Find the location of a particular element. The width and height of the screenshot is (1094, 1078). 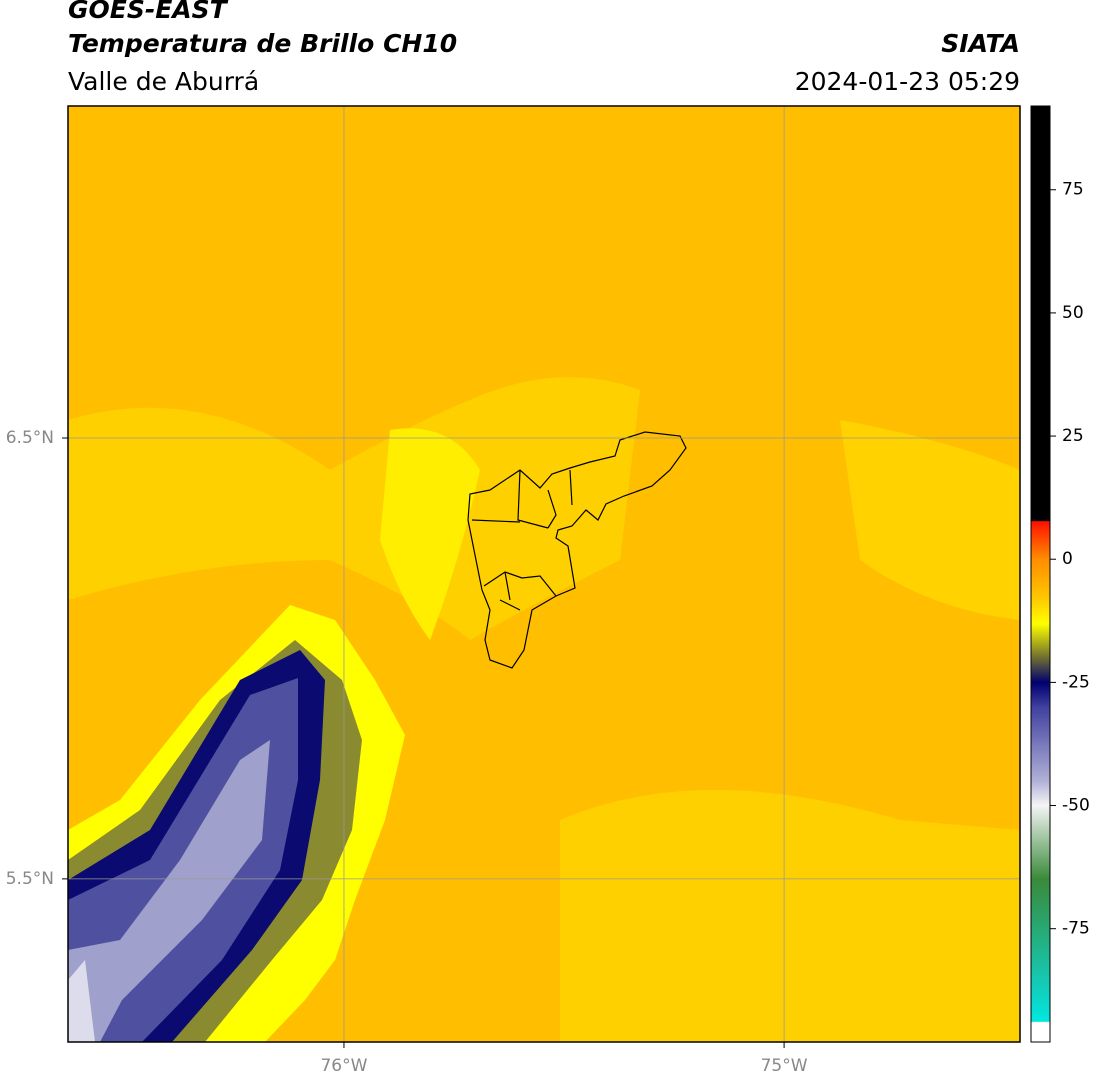

subtitle: Temperatura de Brillo CH10 is located at coordinates (262, 43).